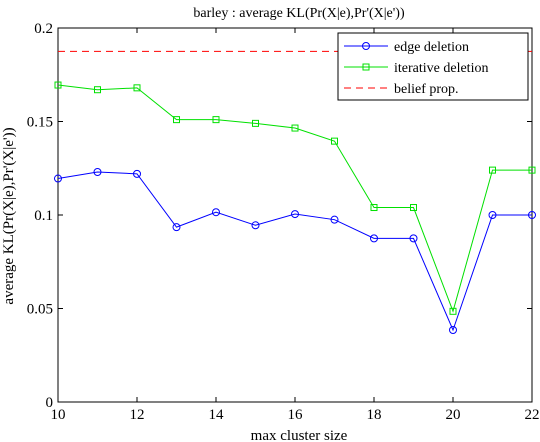 The width and height of the screenshot is (540, 442). What do you see at coordinates (441, 68) in the screenshot?
I see `legend-label: iterative deletion` at bounding box center [441, 68].